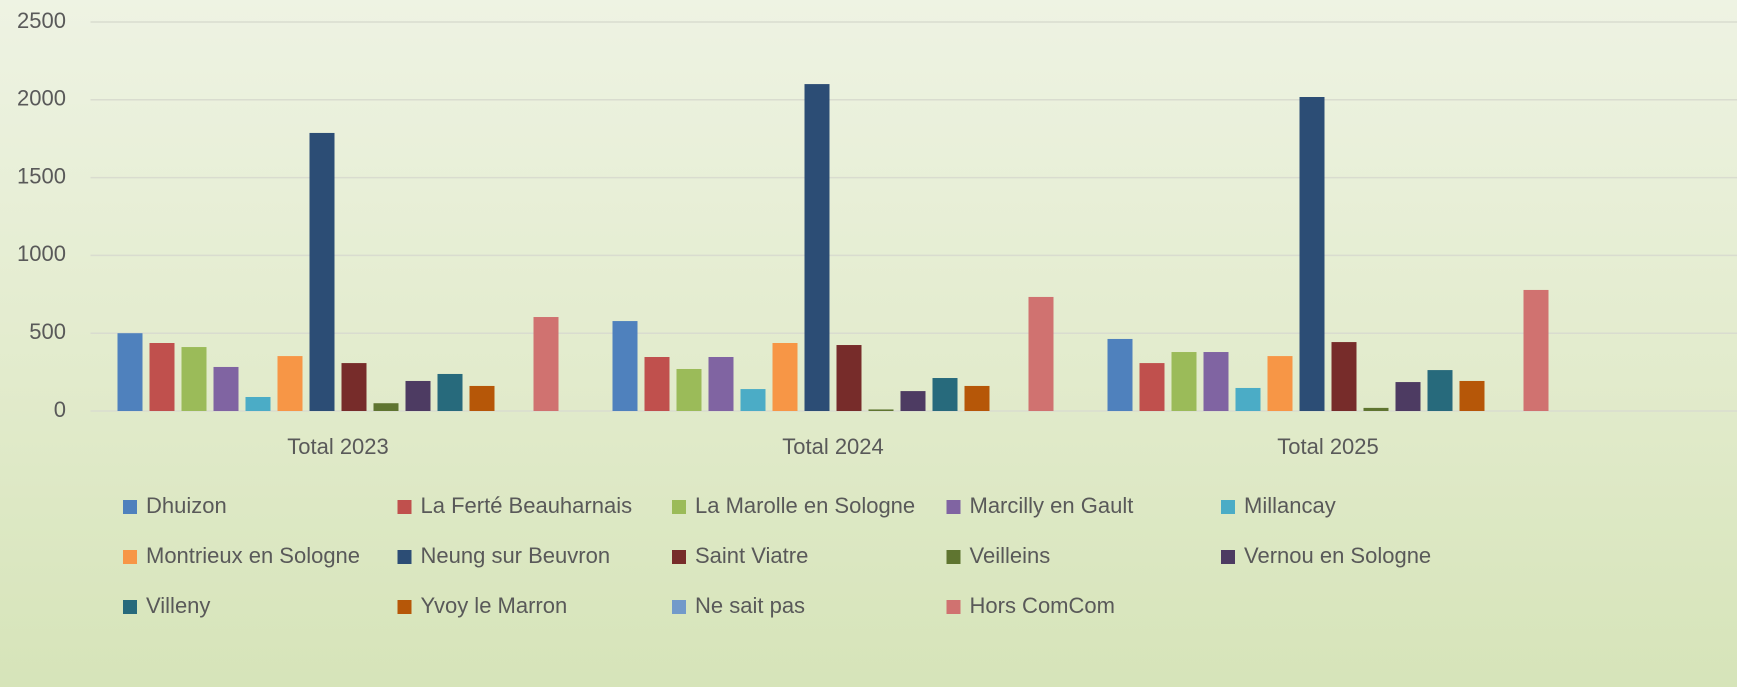  Describe the element at coordinates (494, 605) in the screenshot. I see `legend-label: Yvoy le Marron` at that location.